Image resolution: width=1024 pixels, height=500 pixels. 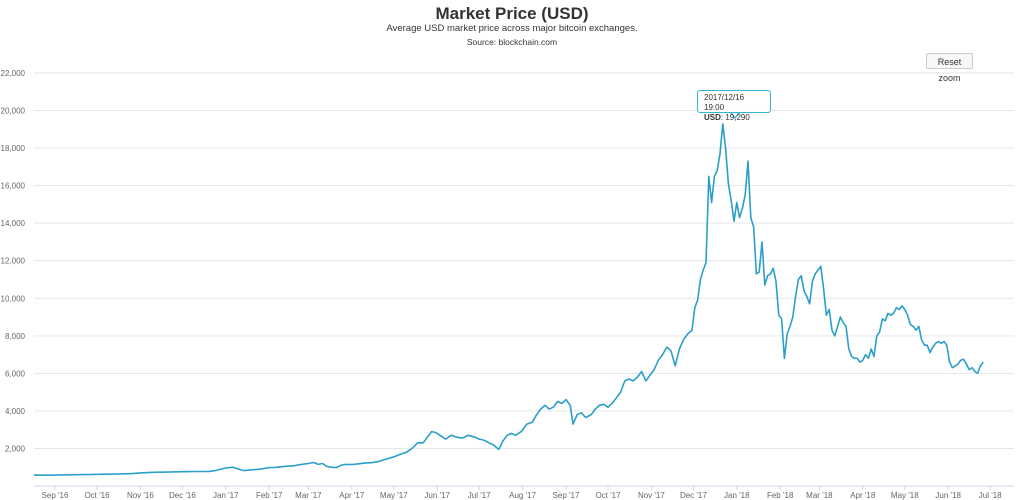 I want to click on chart-title: Market Price (USD), so click(x=512, y=13).